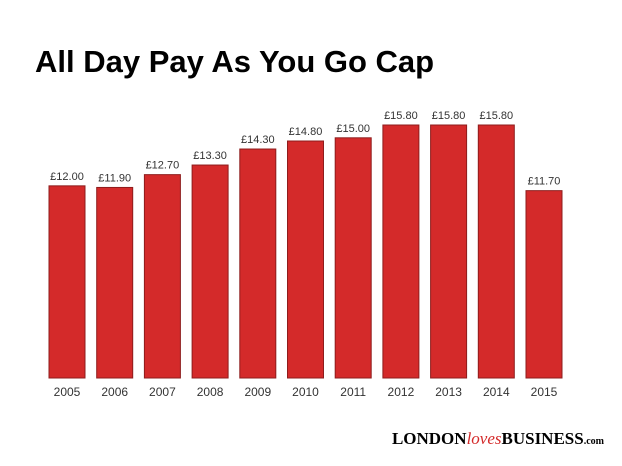 This screenshot has height=466, width=622. I want to click on x-tick-label: 2005, so click(67, 392).